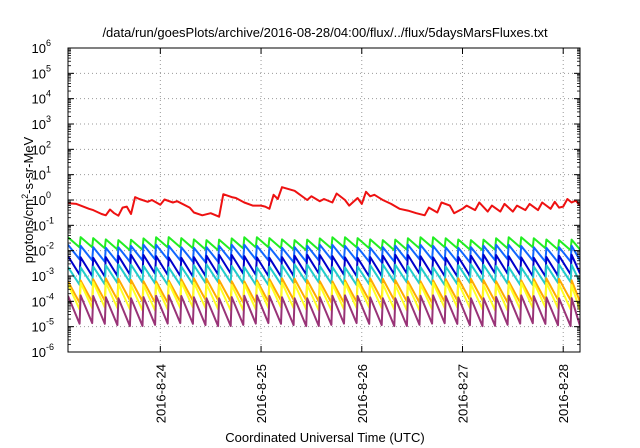 Image resolution: width=640 pixels, height=448 pixels. I want to click on y-tick-label: 10⁰, so click(41, 199).